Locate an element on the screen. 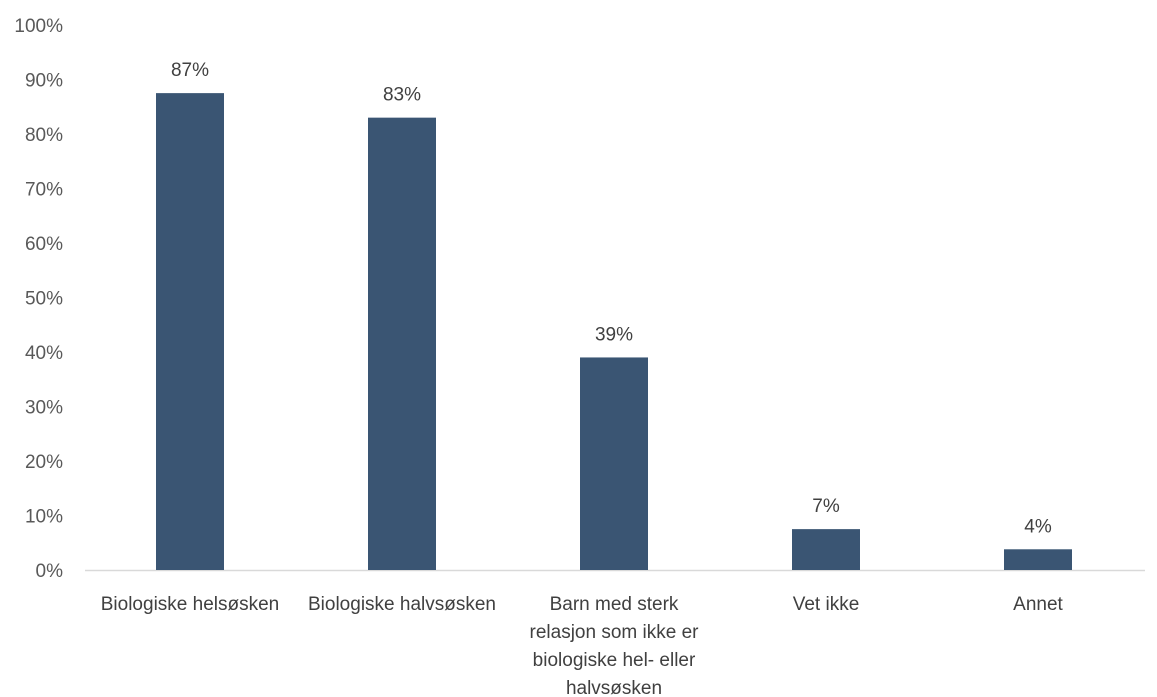 The image size is (1157, 697). y-tick-label: 100% is located at coordinates (38, 26).